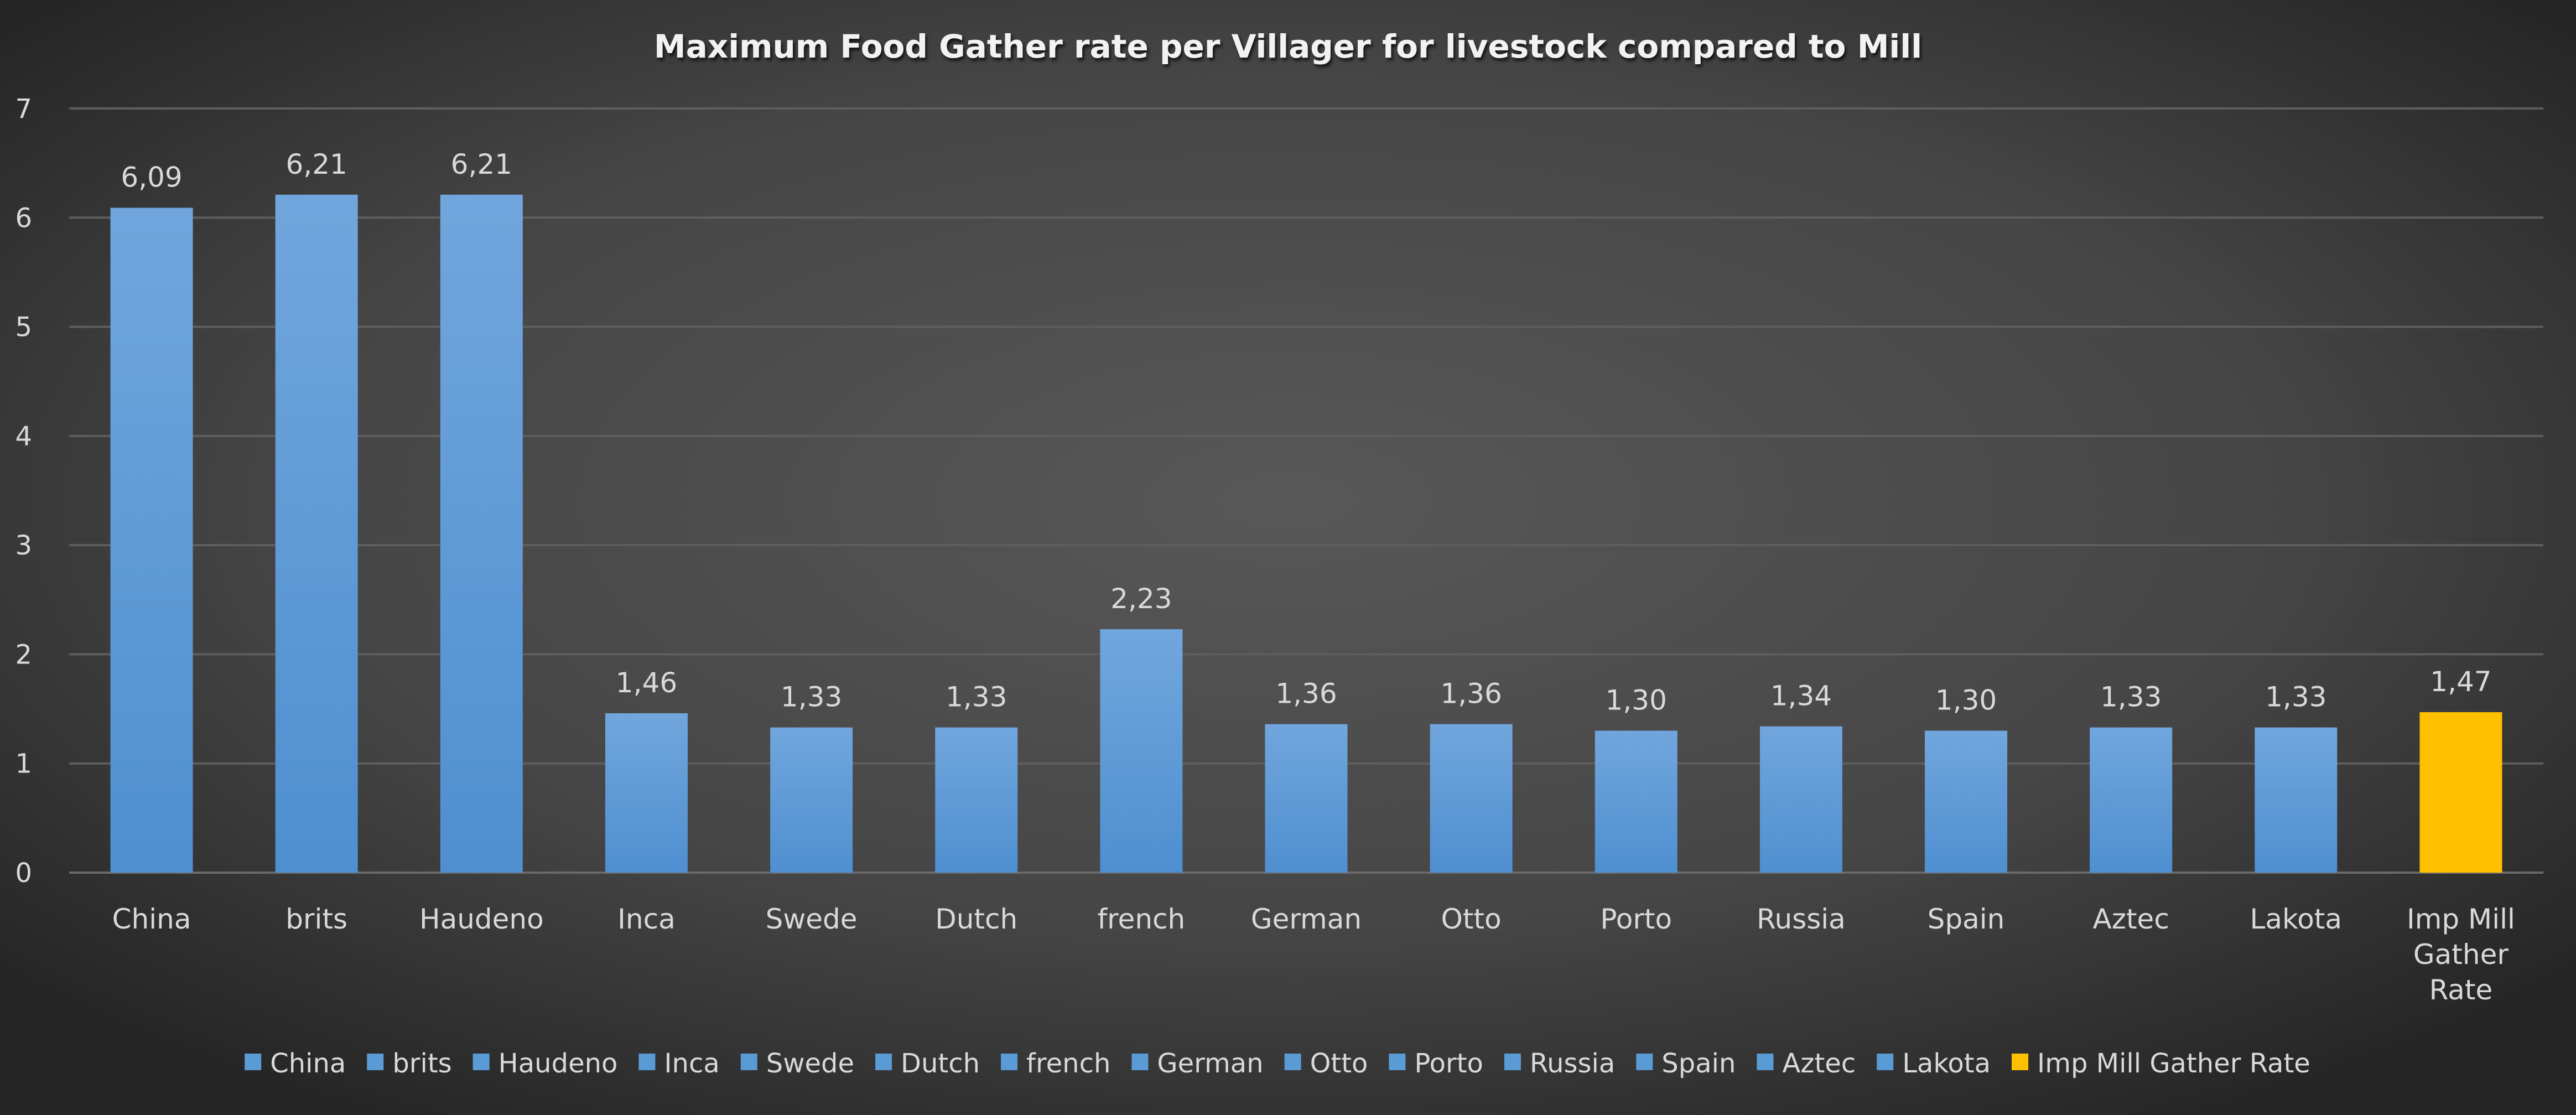 The height and width of the screenshot is (1115, 2576). What do you see at coordinates (1966, 919) in the screenshot?
I see `category-label: Spain` at bounding box center [1966, 919].